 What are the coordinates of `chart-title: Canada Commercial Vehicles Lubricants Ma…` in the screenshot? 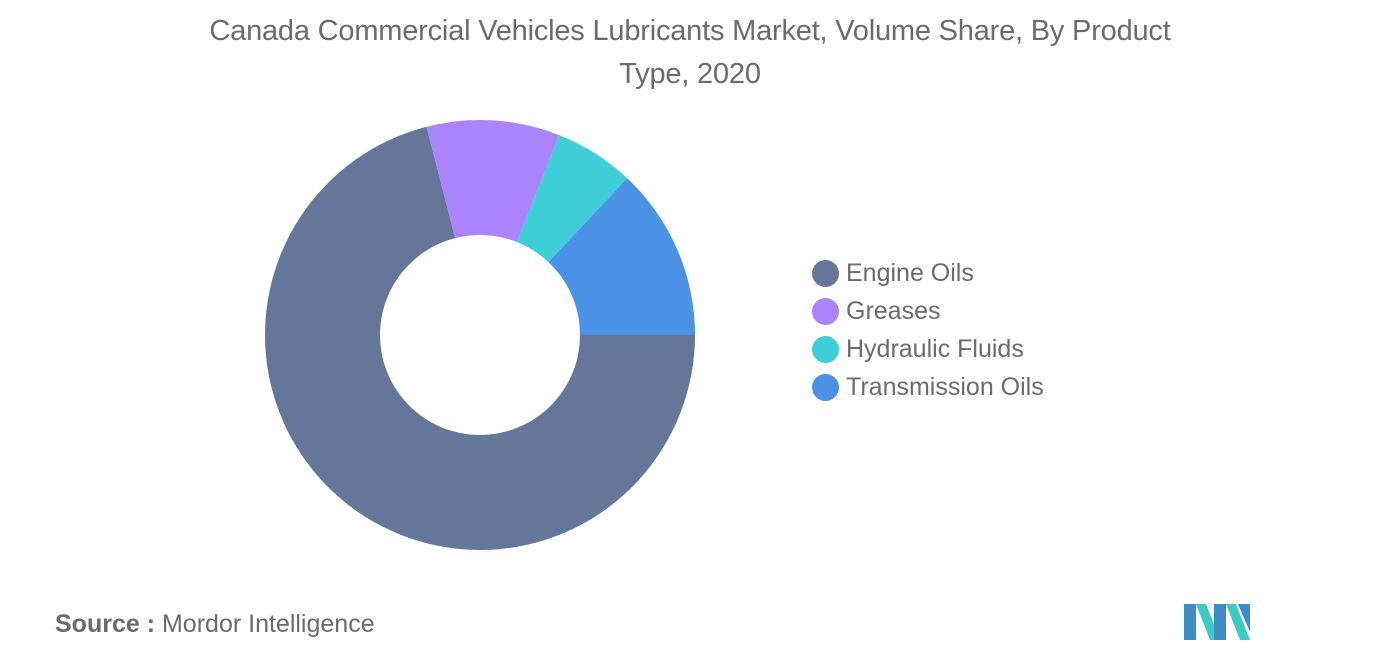 It's located at (690, 52).